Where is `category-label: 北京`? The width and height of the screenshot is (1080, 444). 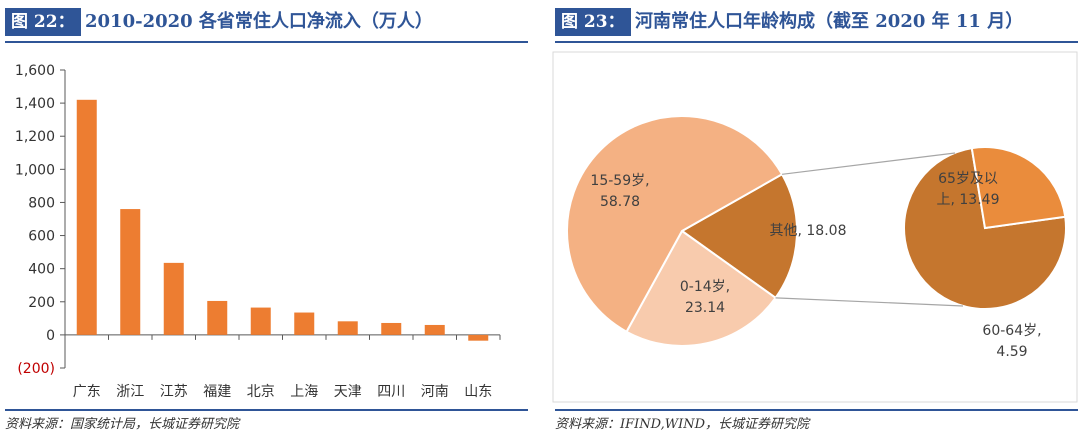 category-label: 北京 is located at coordinates (261, 392).